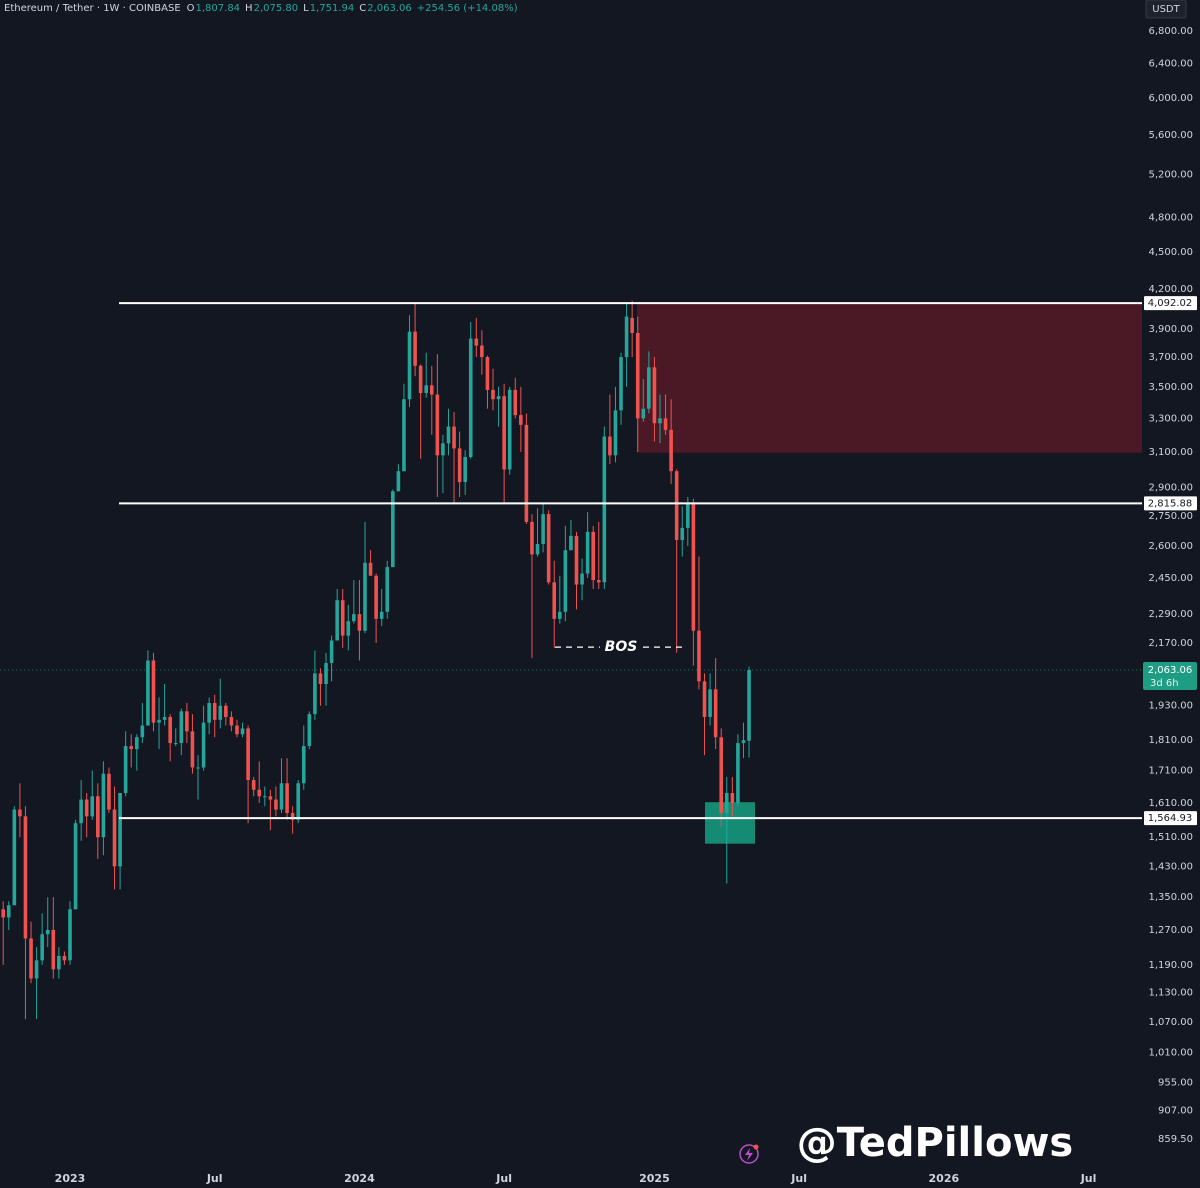  What do you see at coordinates (332, 8) in the screenshot?
I see `ohlc-value: 1,751.94` at bounding box center [332, 8].